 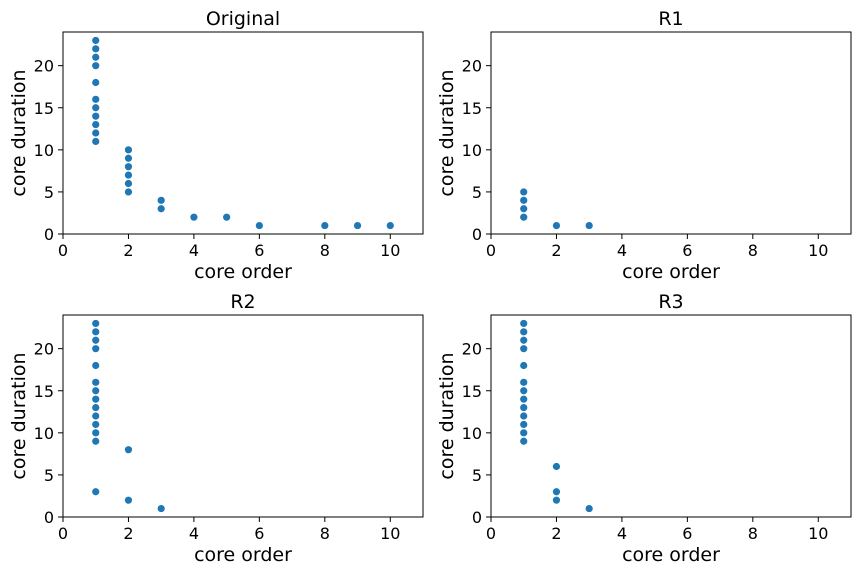 What do you see at coordinates (243, 19) in the screenshot?
I see `chart-title: Original` at bounding box center [243, 19].